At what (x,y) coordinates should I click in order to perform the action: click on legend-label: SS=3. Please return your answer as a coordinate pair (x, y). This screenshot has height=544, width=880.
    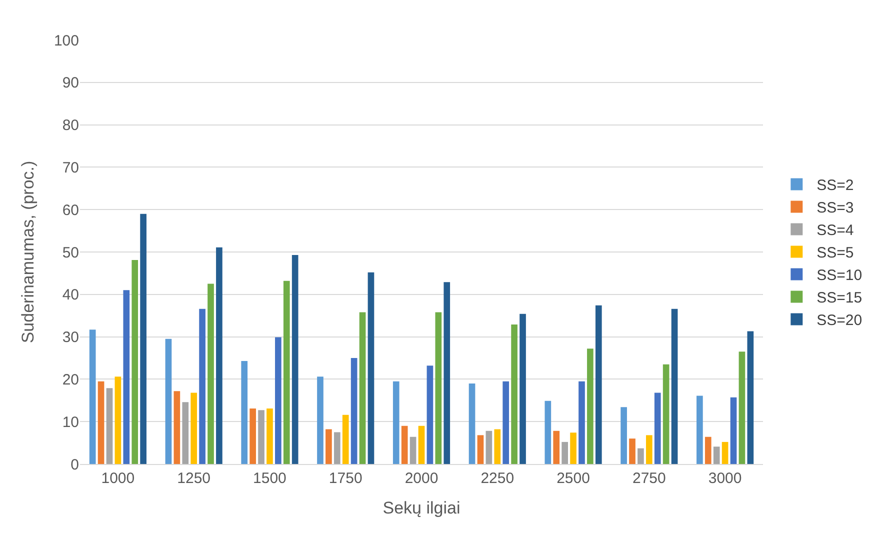
    Looking at the image, I should click on (835, 208).